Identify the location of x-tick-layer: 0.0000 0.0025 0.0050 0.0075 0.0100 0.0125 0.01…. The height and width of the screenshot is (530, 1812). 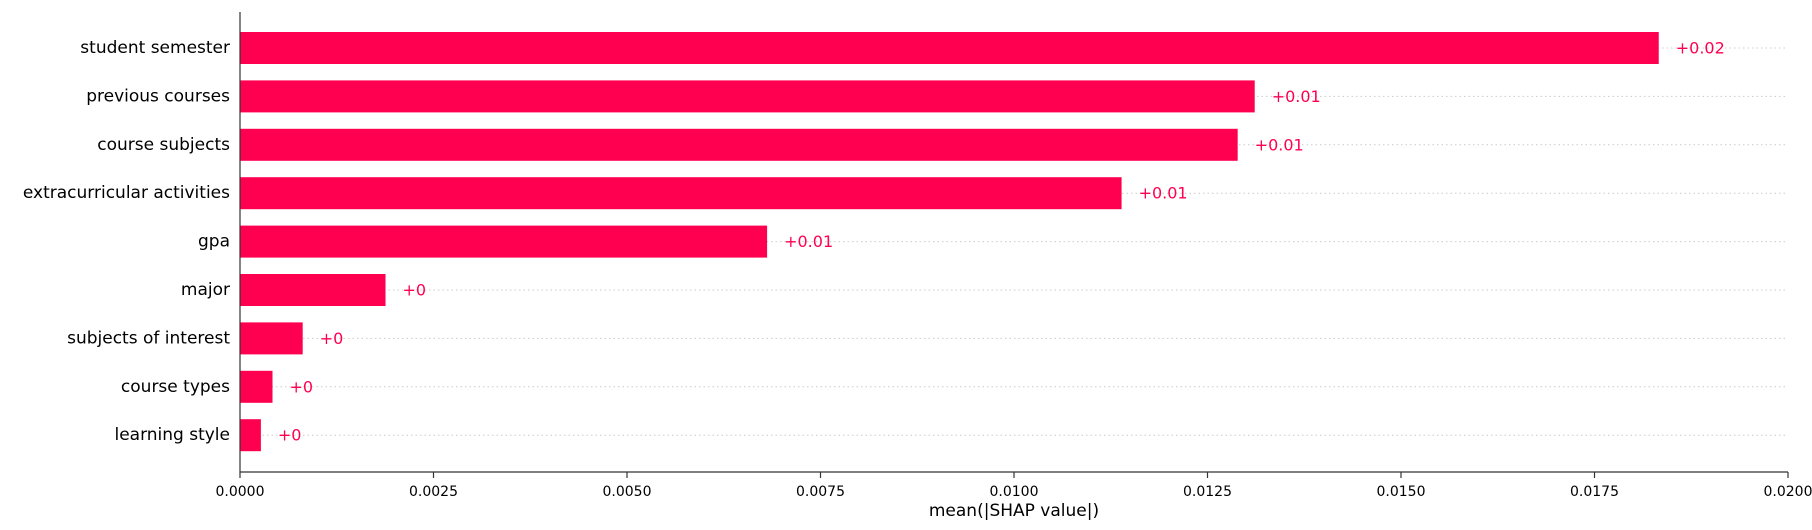
(1014, 486).